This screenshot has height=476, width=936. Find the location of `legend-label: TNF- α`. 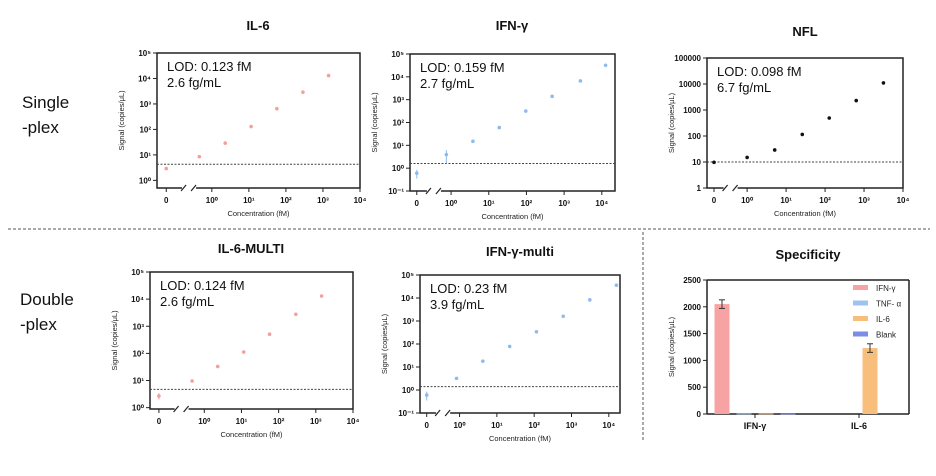

legend-label: TNF- α is located at coordinates (888, 304).